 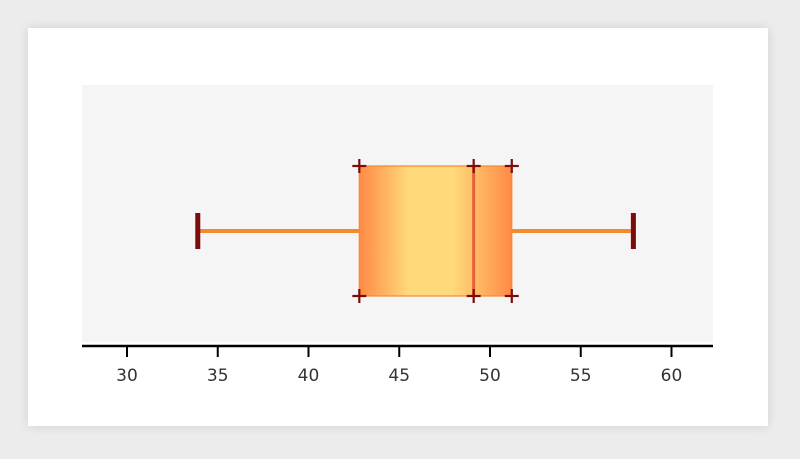 What do you see at coordinates (493, 231) in the screenshot?
I see `box-median-to-q3` at bounding box center [493, 231].